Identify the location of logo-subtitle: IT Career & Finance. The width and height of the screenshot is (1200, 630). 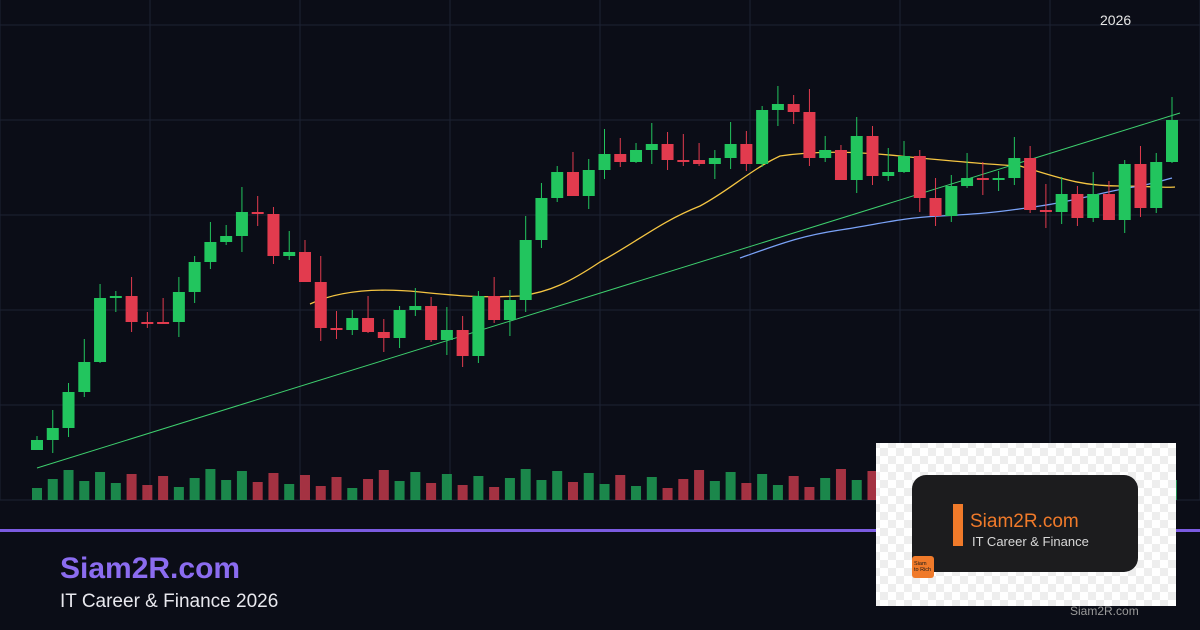
(1030, 541).